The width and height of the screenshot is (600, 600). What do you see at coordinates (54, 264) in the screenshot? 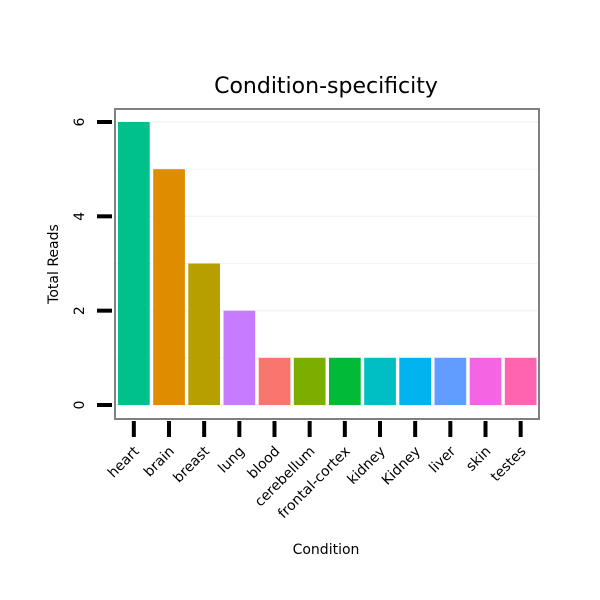
I see `y-axis-label: Total Reads` at bounding box center [54, 264].